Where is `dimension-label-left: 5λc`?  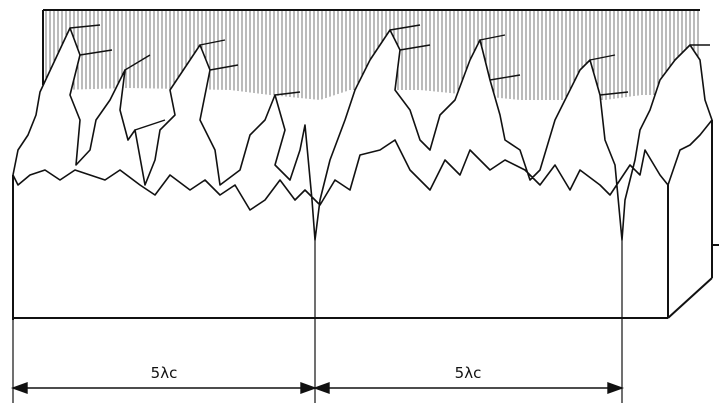
dimension-label-left: 5λc is located at coordinates (164, 373).